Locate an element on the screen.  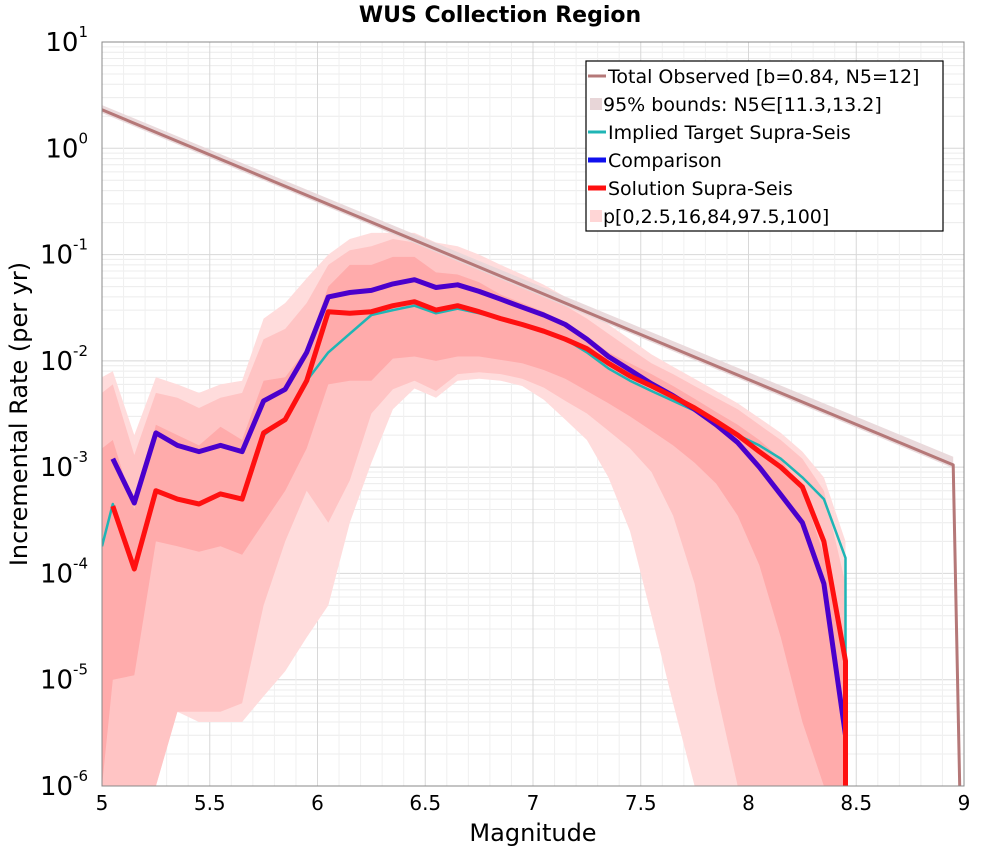
x-tick-label: 5 is located at coordinates (102, 803).